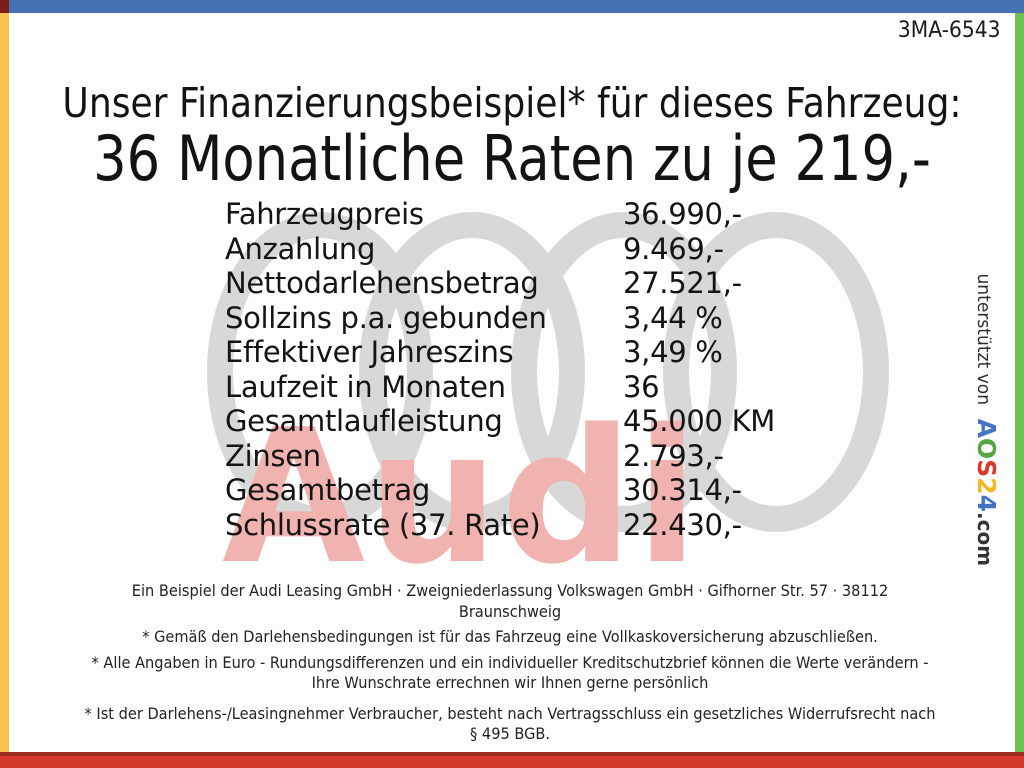 This screenshot has height=768, width=1024. I want to click on vehicle-ref-code: 3MA-6543, so click(948, 30).